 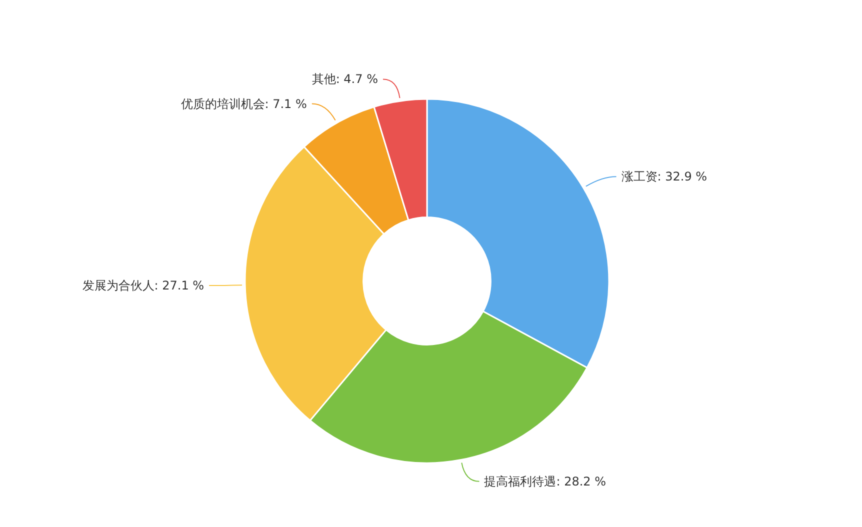 What do you see at coordinates (143, 285) in the screenshot?
I see `slice-label: 发展为合伙人: 27.1 %` at bounding box center [143, 285].